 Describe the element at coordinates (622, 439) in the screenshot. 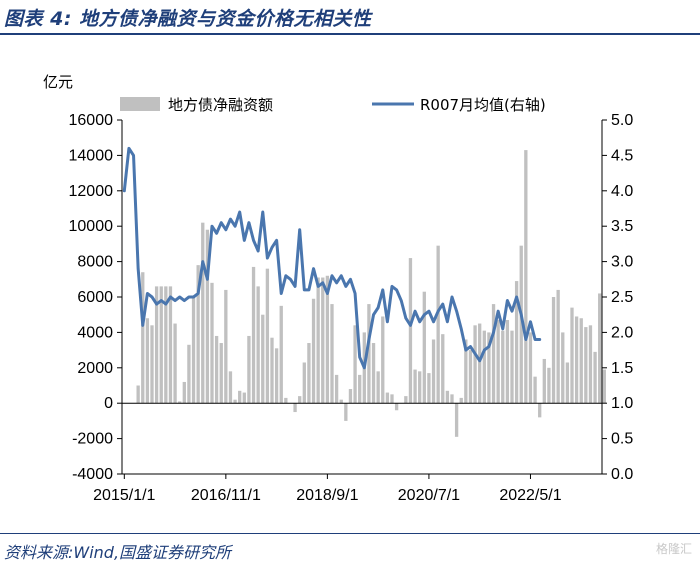

I see `y-right-tick-label: 0.5` at that location.